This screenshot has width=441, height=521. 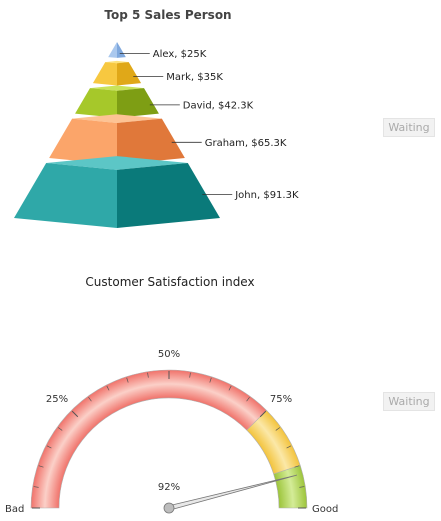 I want to click on pyramid-layer: Graham, $65.3K, so click(x=168, y=139).